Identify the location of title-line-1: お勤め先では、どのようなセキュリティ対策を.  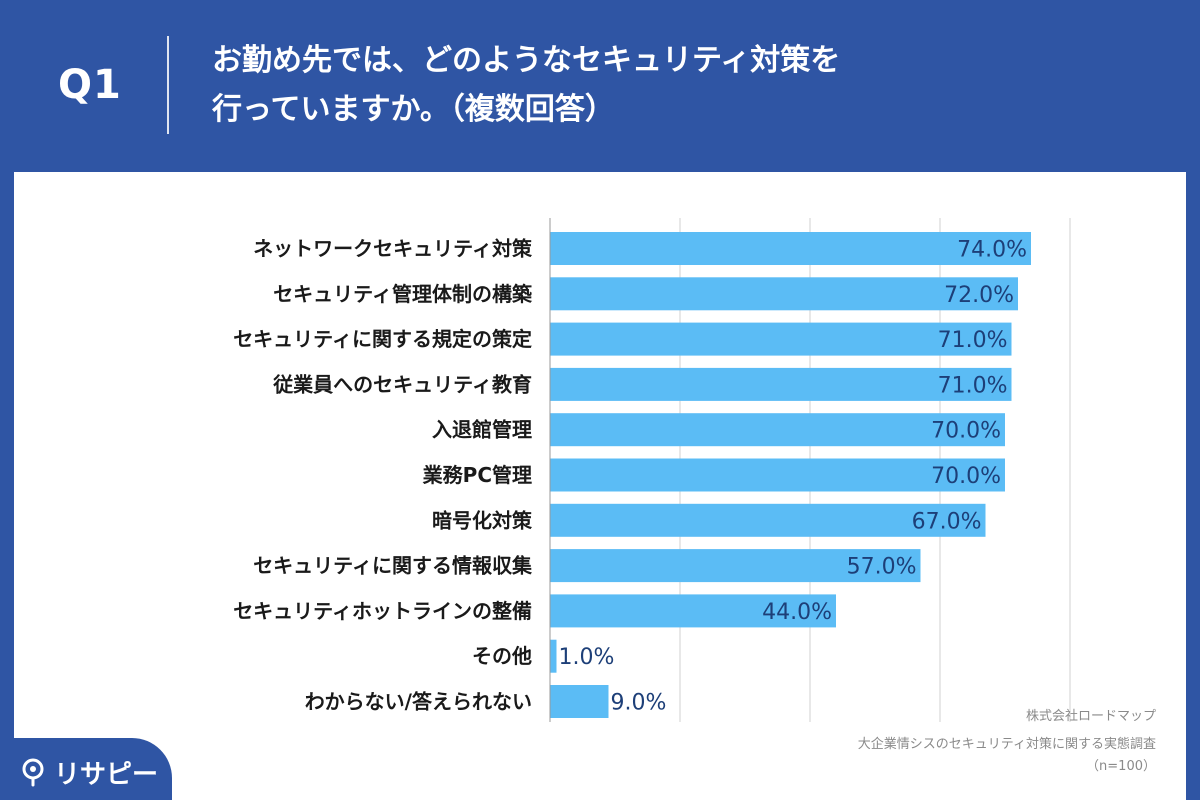
(526, 60).